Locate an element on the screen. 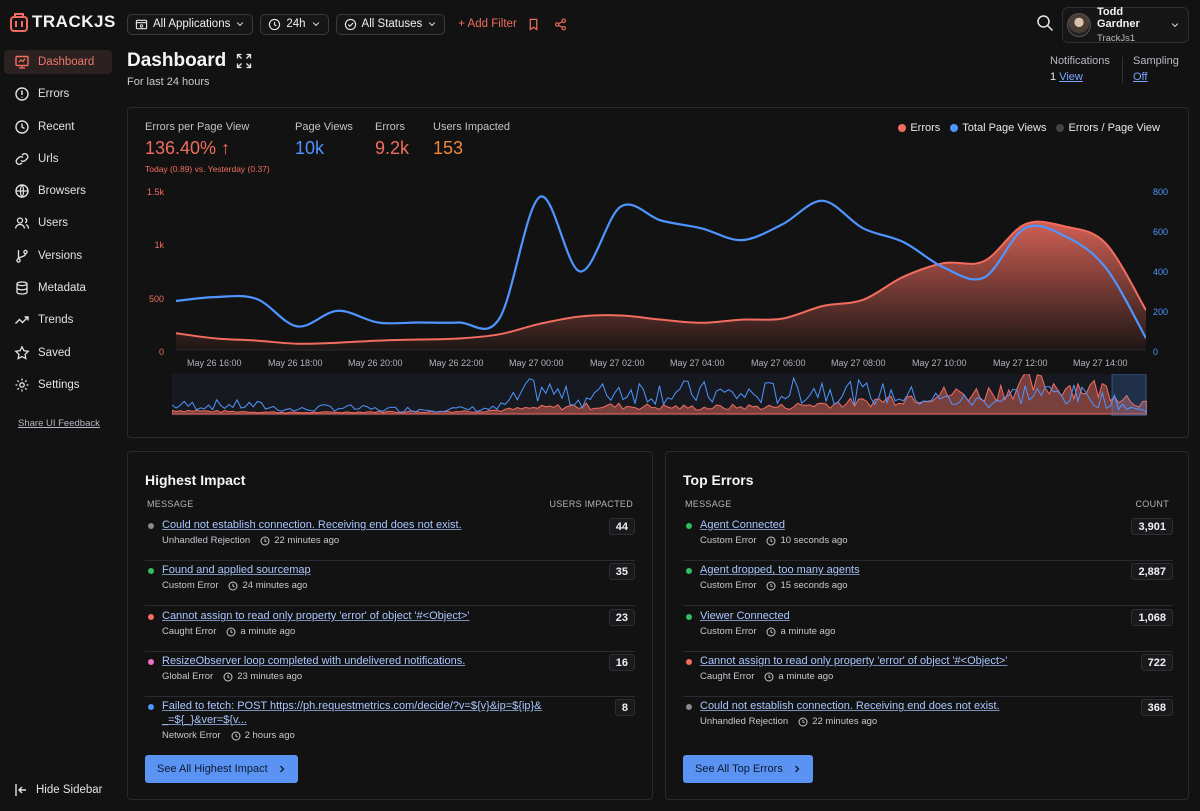  sidebar-item-errors: Errors is located at coordinates (58, 94).